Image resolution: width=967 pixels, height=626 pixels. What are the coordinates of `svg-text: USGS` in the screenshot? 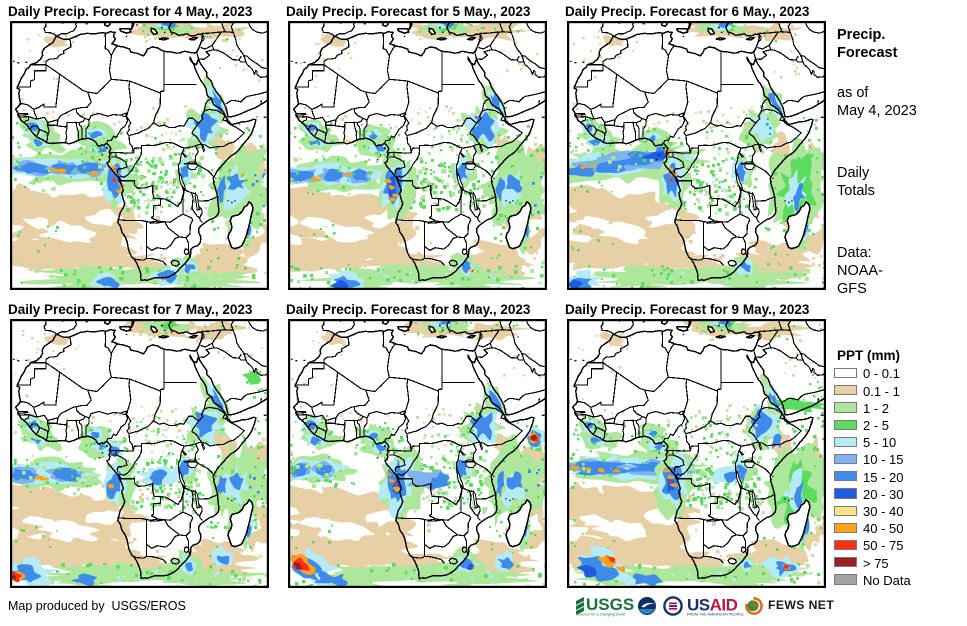 It's located at (610, 604).